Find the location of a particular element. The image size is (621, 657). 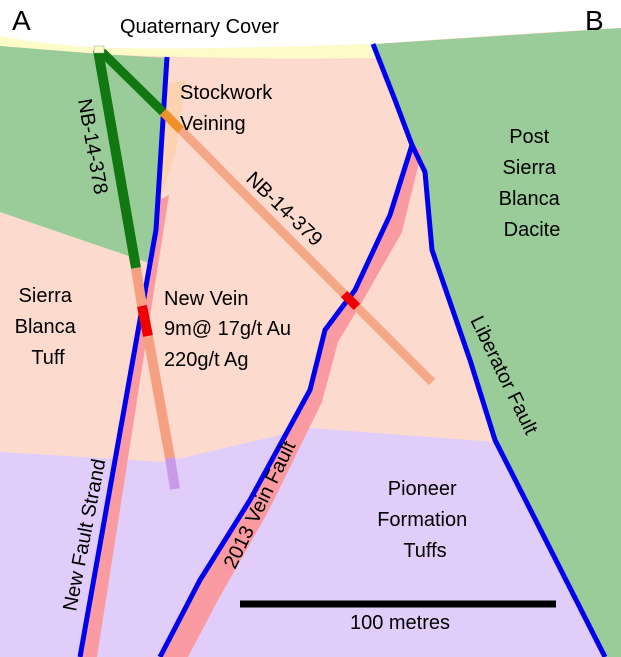

corner-label-b: B is located at coordinates (594, 20).